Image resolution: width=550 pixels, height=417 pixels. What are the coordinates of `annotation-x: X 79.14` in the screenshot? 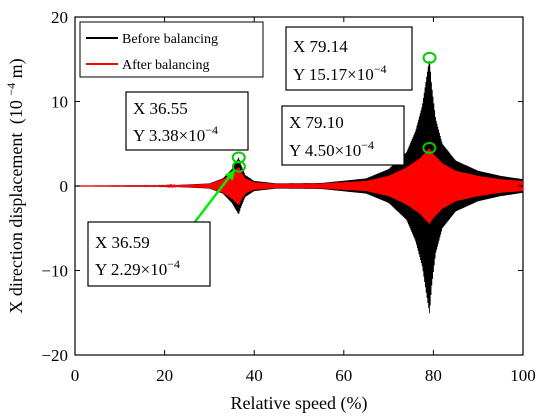 It's located at (320, 46).